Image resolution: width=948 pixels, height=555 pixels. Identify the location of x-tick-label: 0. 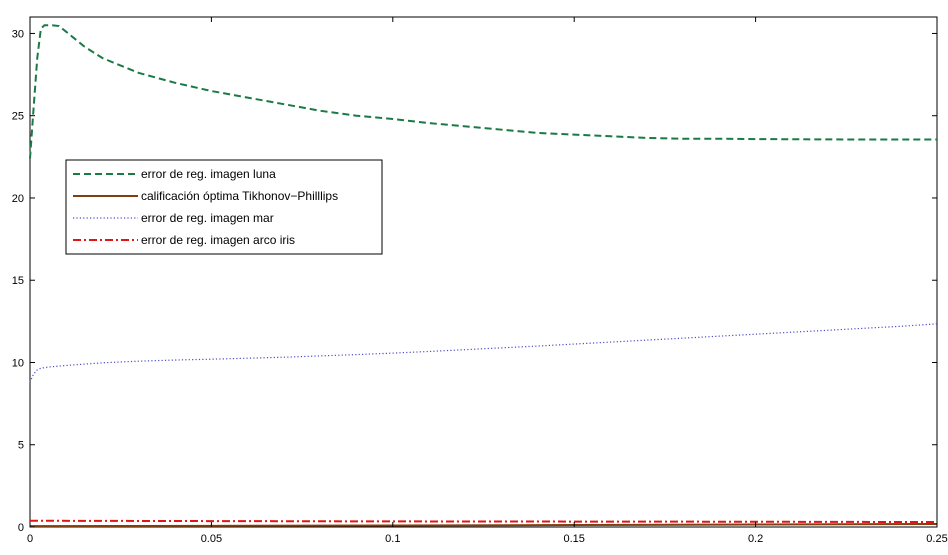
(30, 539).